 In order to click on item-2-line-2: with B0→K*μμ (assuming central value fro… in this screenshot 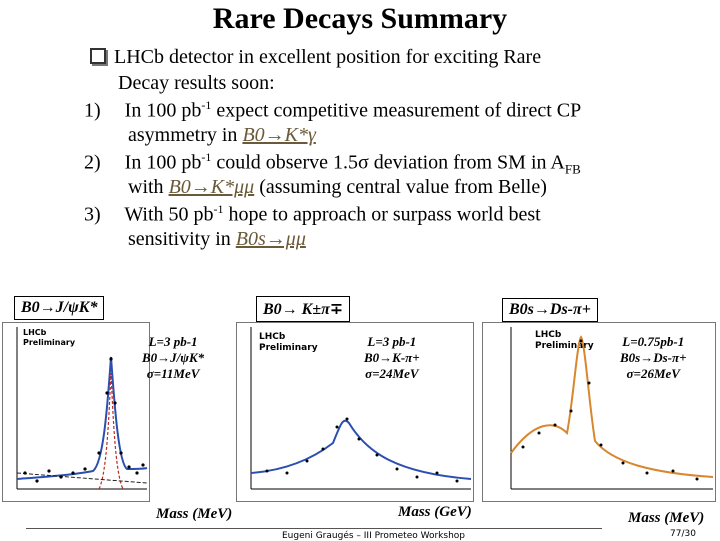, I will do `click(337, 187)`.